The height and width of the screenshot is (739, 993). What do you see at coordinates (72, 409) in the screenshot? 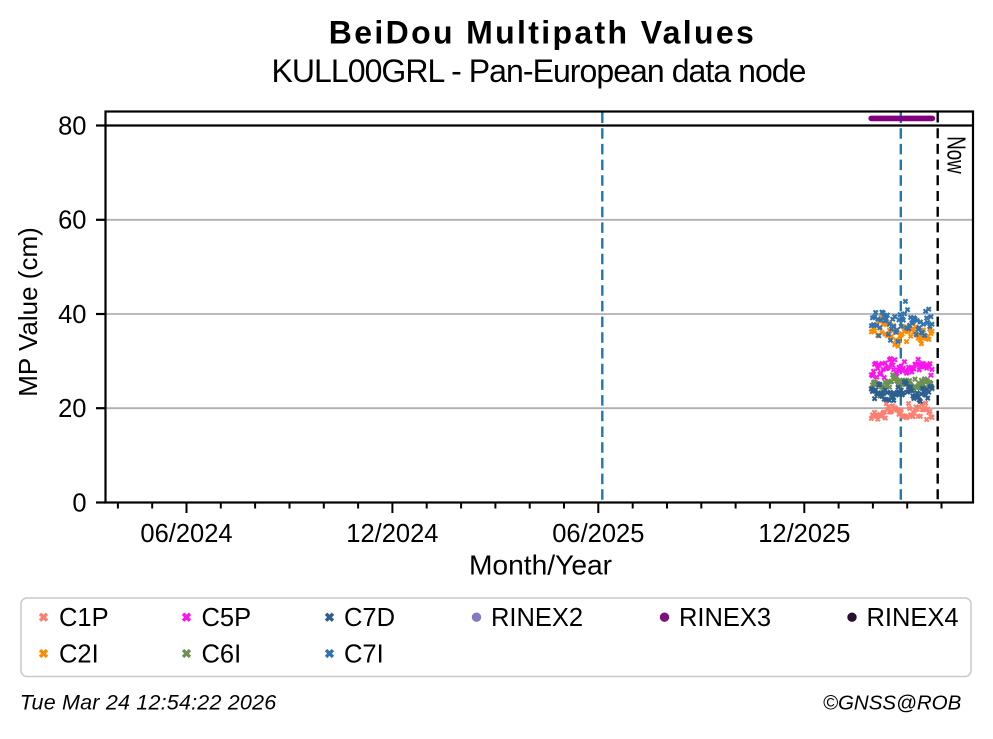
I see `svg-text: 20` at bounding box center [72, 409].